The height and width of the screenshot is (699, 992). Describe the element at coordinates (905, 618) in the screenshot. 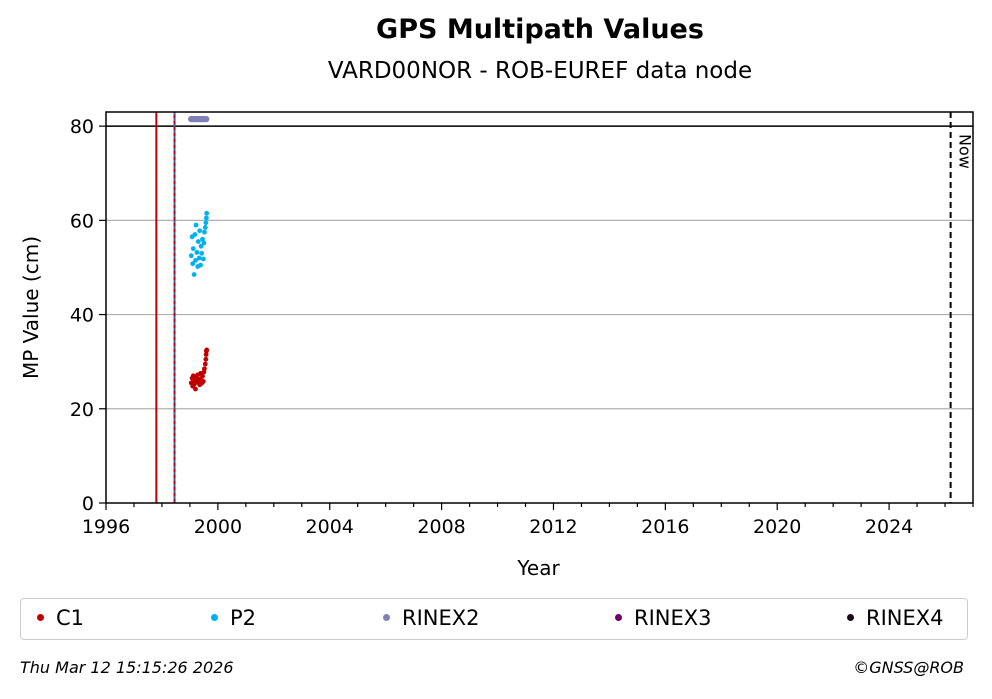

I see `legend-label-rinex4: RINEX4` at that location.